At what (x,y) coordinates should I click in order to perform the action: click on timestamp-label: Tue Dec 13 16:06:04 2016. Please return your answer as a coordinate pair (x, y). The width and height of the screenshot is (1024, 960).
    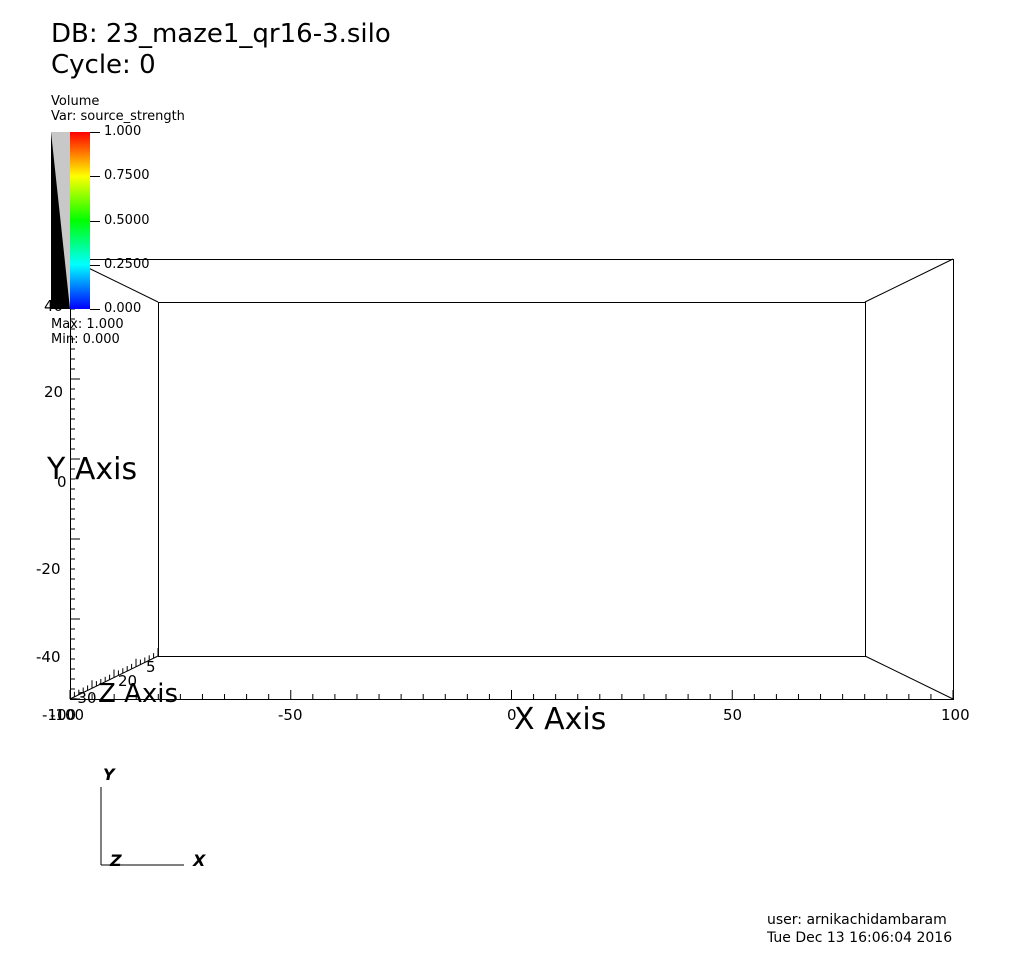
    Looking at the image, I should click on (860, 938).